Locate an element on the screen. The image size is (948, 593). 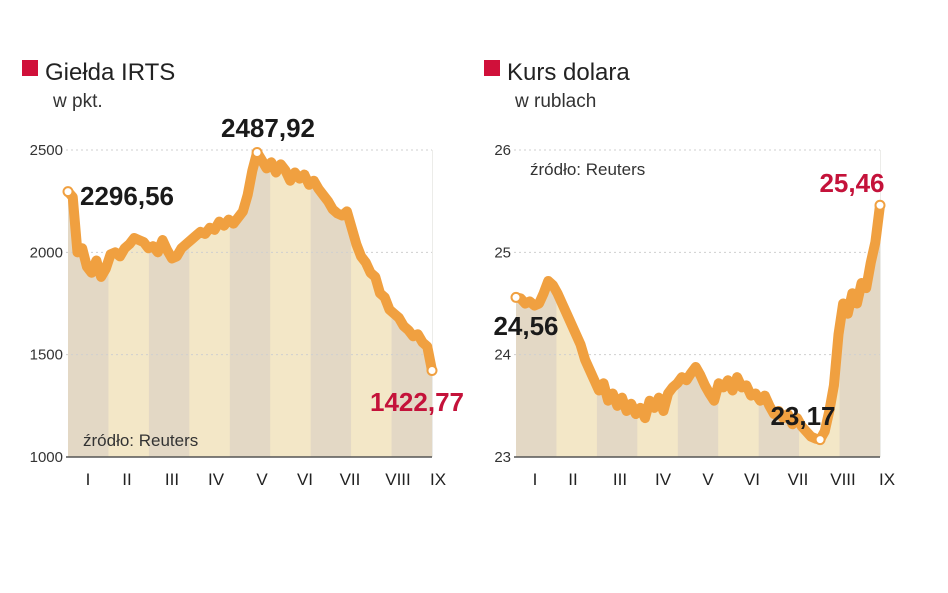
chart-title: Giełda IRTS is located at coordinates (110, 72).